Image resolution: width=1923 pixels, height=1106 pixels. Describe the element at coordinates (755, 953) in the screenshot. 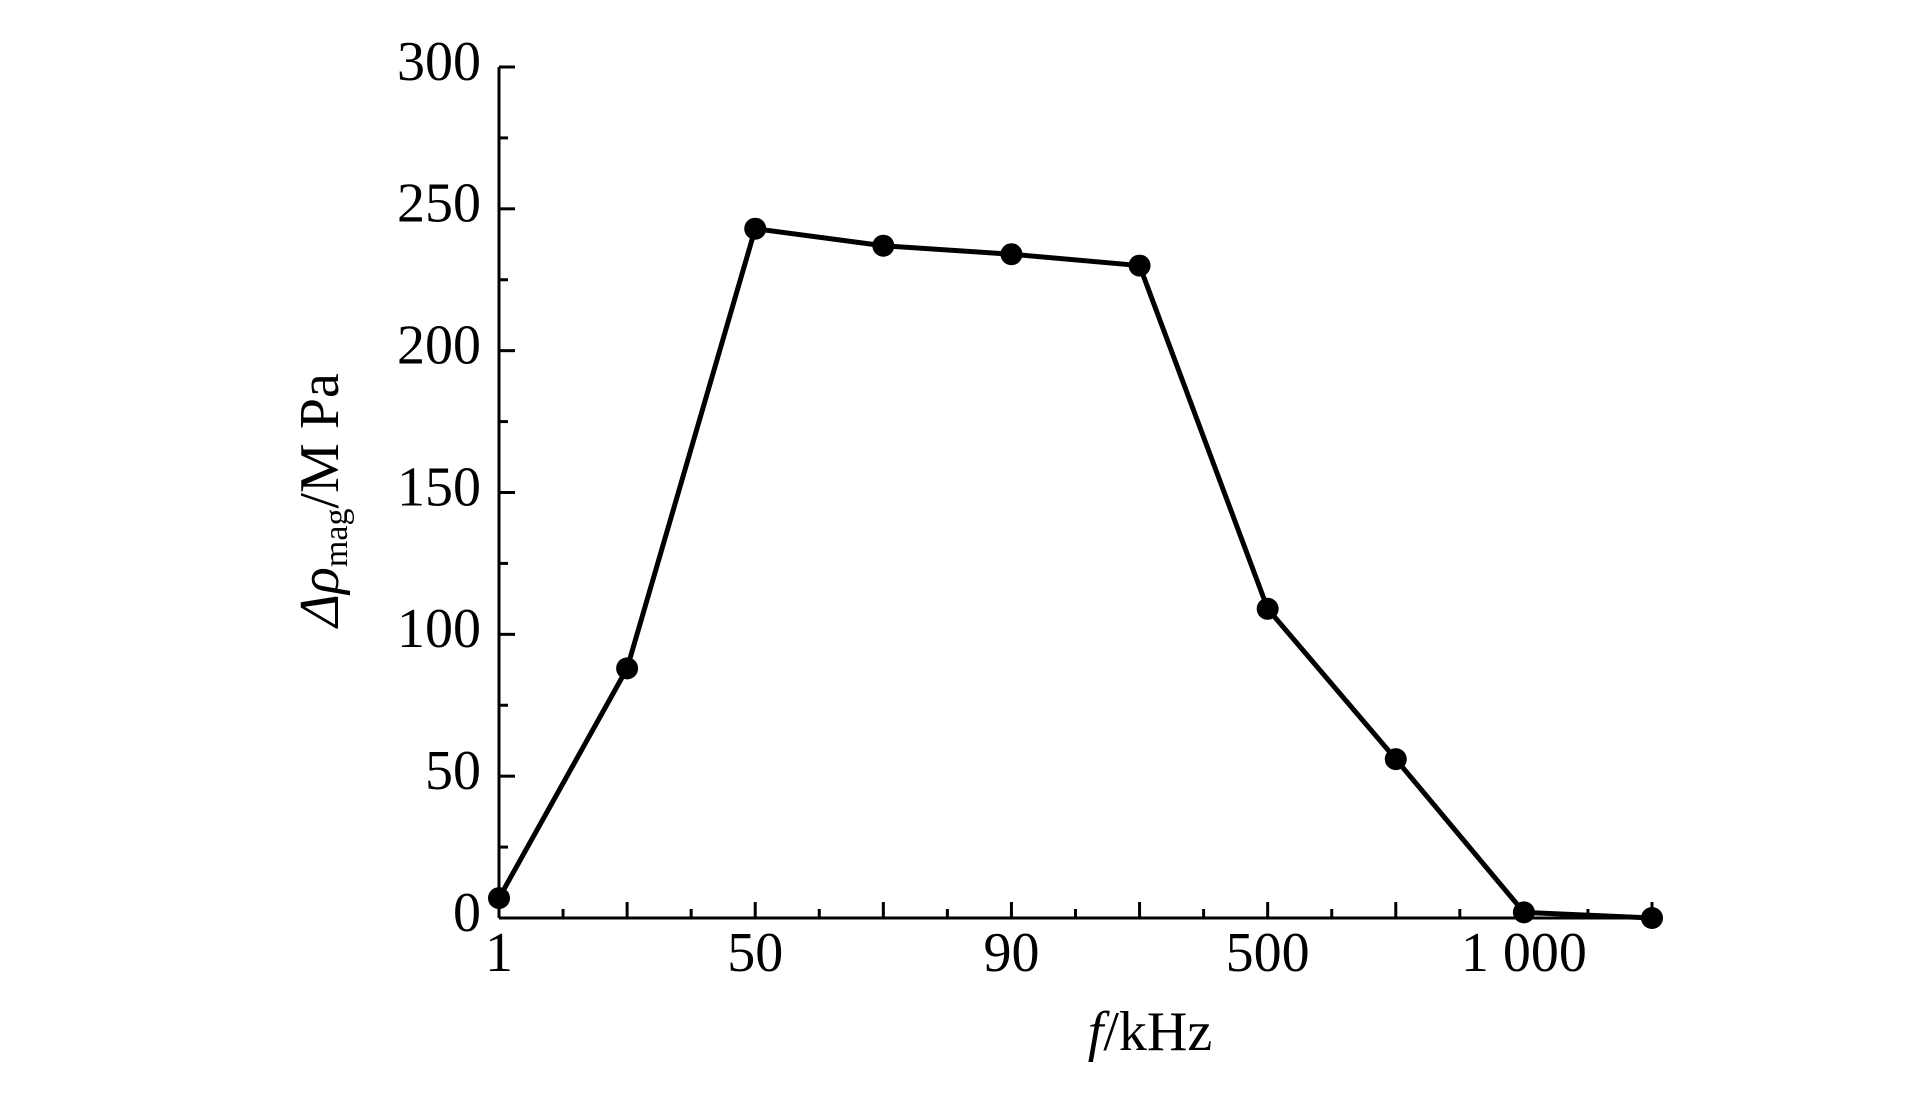

I see `x-tick-label: 50` at that location.